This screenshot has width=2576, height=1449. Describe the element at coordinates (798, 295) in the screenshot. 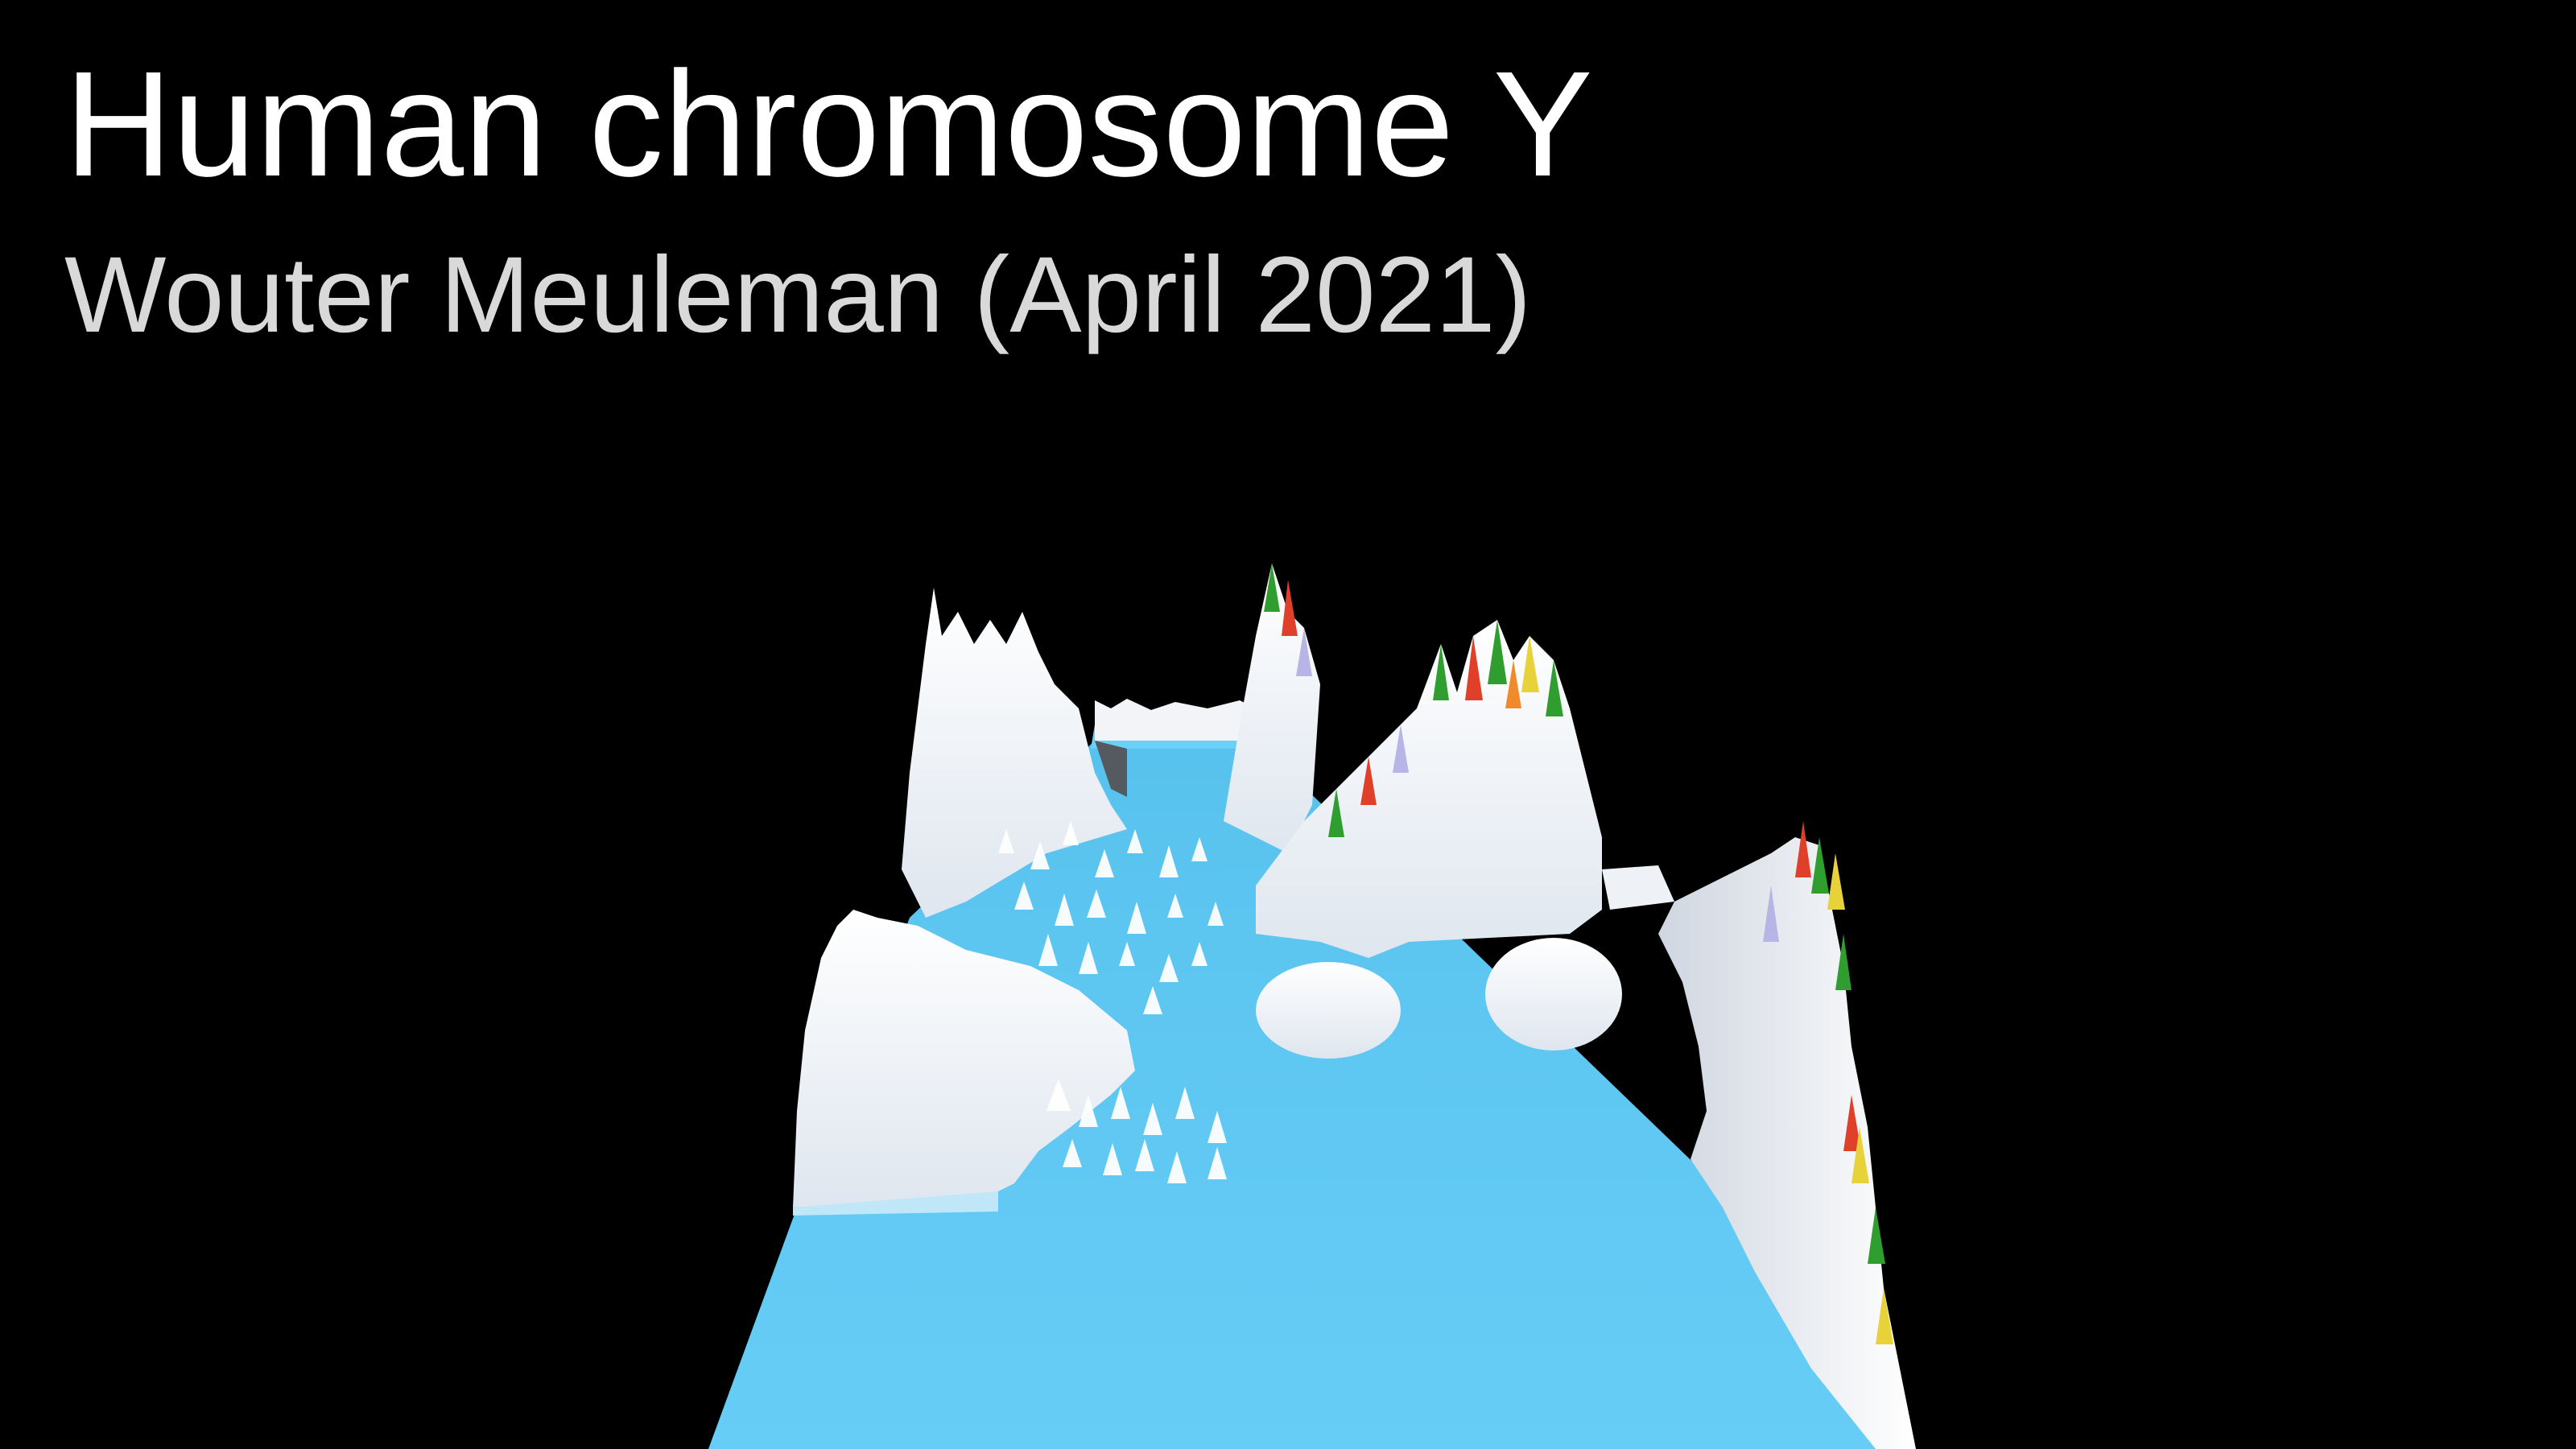

I see `slide-subtitle: Wouter Meuleman (April 2021)` at that location.